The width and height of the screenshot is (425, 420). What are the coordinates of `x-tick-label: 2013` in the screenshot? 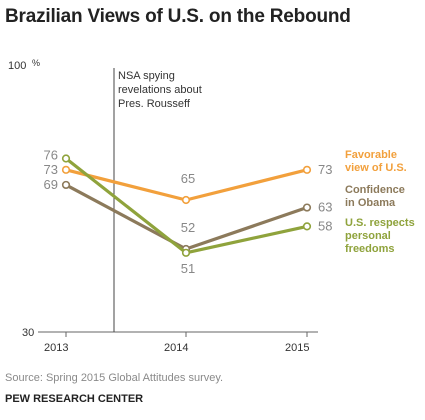 It's located at (56, 348).